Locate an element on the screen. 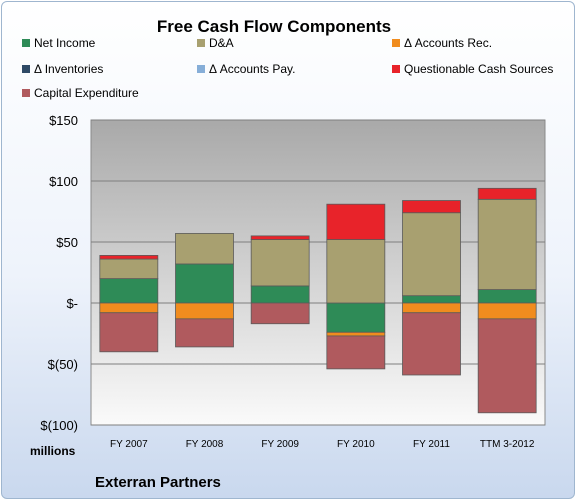 The image size is (578, 502). legend-label-accounts-pay: Δ Accounts Pay. is located at coordinates (252, 69).